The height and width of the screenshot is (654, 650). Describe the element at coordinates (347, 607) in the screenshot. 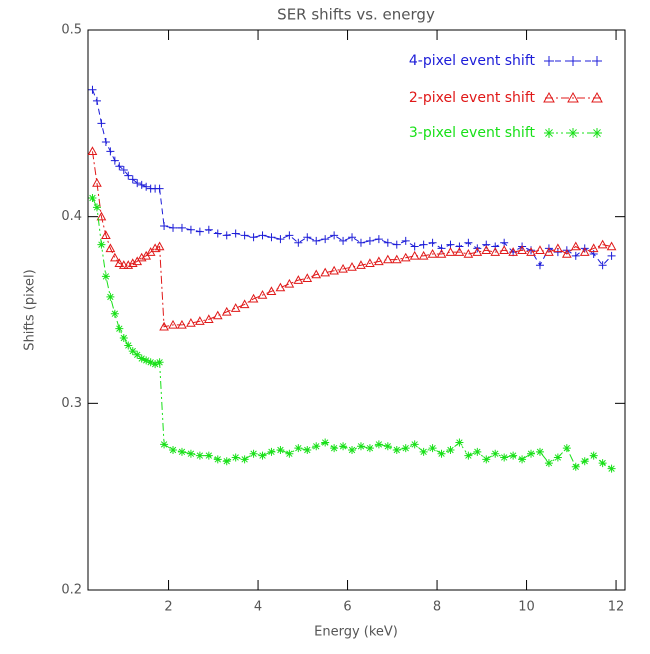

I see `x-tick-label: 6` at that location.